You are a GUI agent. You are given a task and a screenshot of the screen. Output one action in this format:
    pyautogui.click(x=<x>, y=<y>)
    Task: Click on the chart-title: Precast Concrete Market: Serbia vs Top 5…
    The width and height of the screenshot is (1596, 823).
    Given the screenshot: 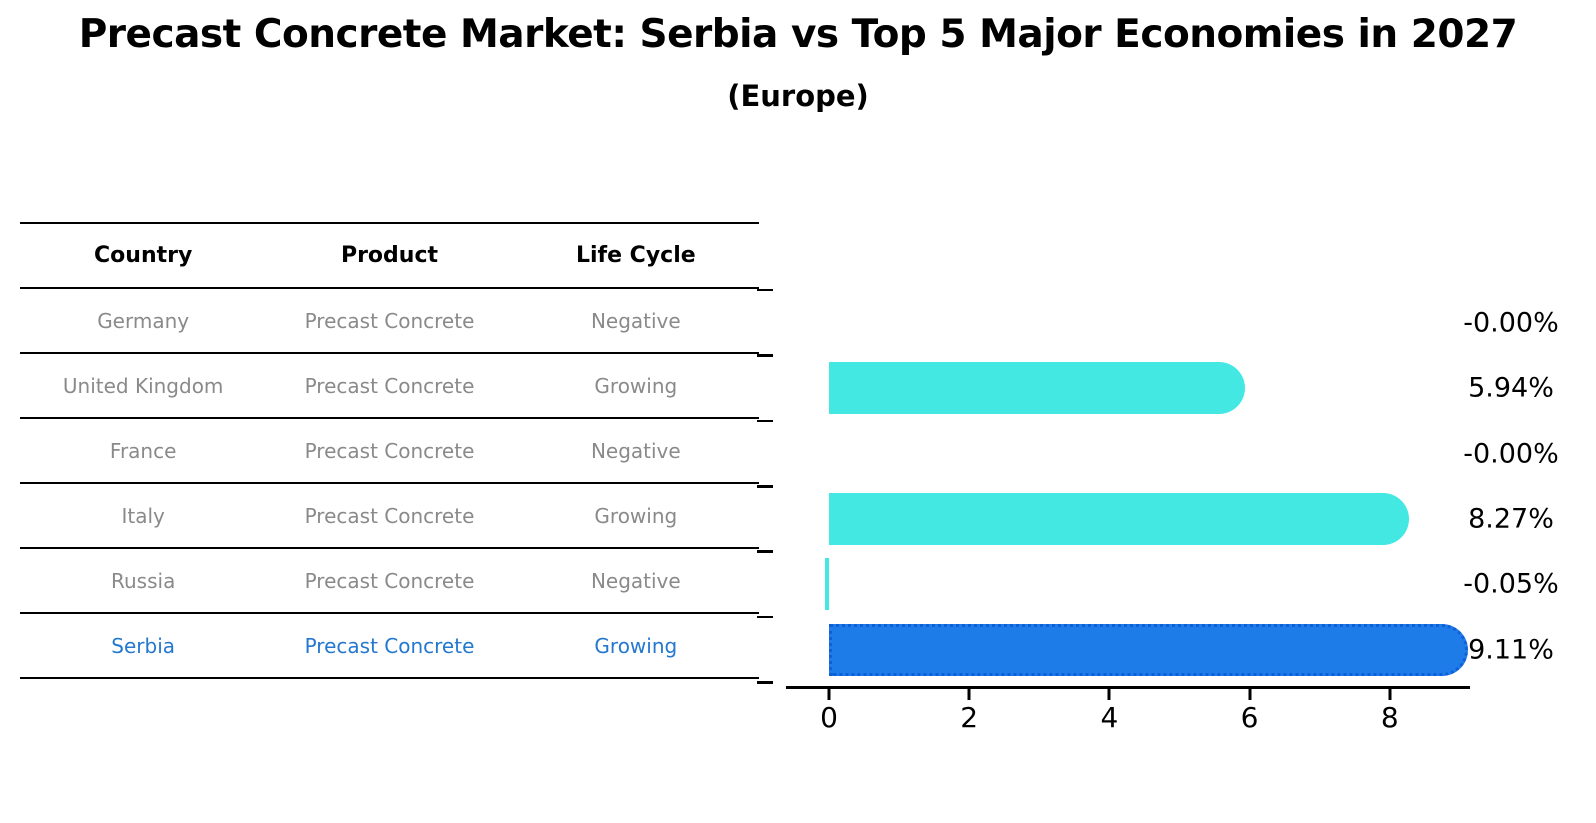 What is the action you would take?
    pyautogui.click(x=798, y=34)
    